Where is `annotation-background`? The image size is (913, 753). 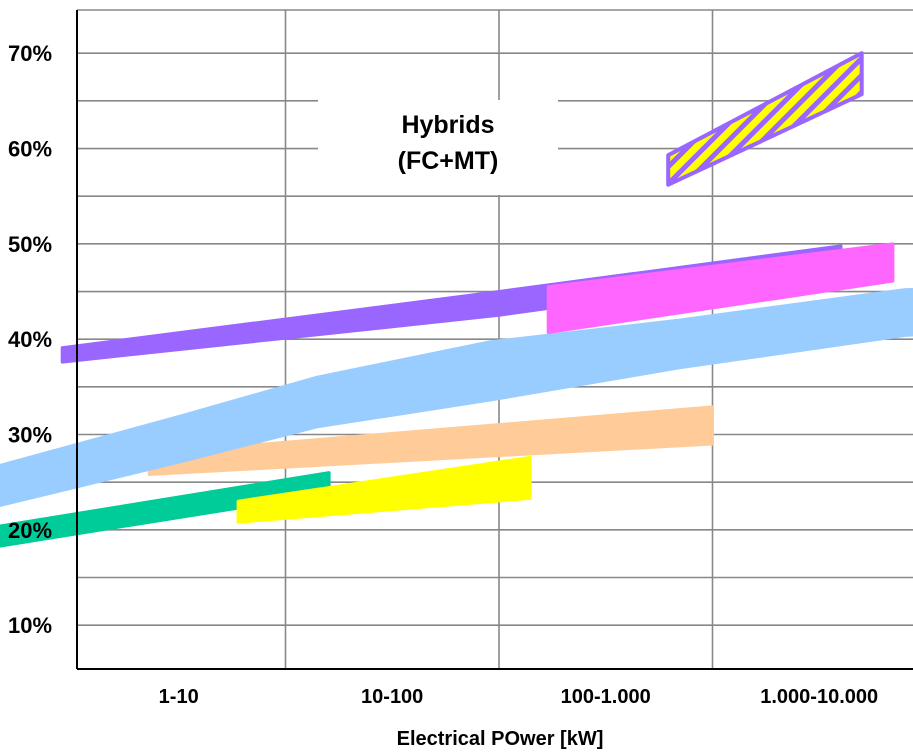 annotation-background is located at coordinates (438, 147).